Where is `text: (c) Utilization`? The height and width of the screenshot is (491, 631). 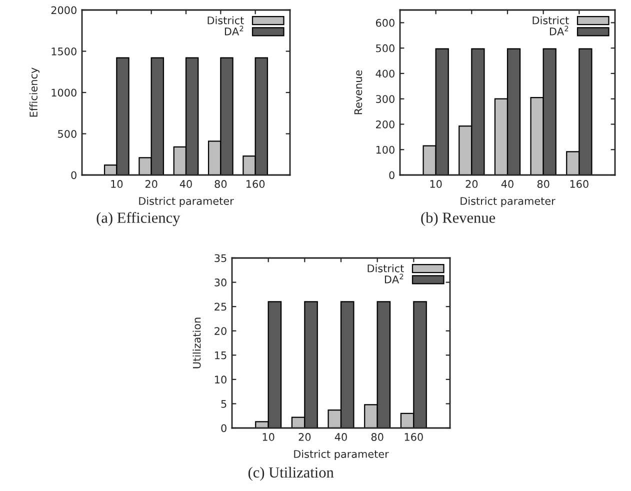
text: (c) Utilization is located at coordinates (291, 473).